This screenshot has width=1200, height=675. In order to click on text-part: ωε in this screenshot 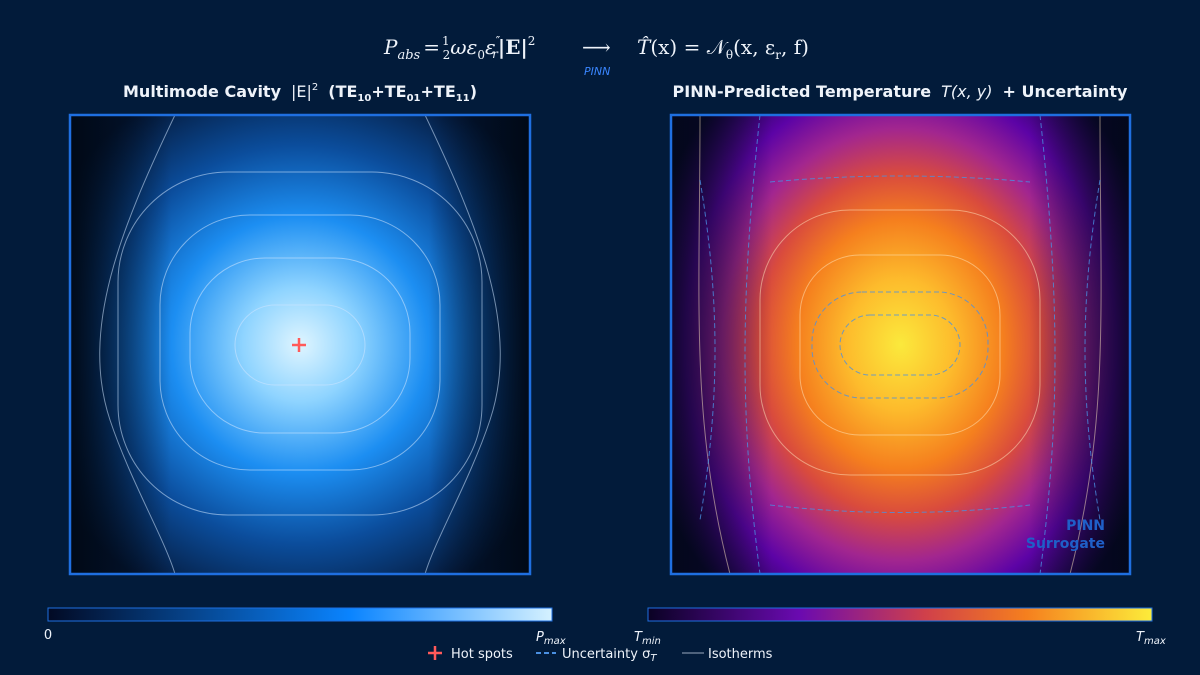, I will do `click(463, 47)`.